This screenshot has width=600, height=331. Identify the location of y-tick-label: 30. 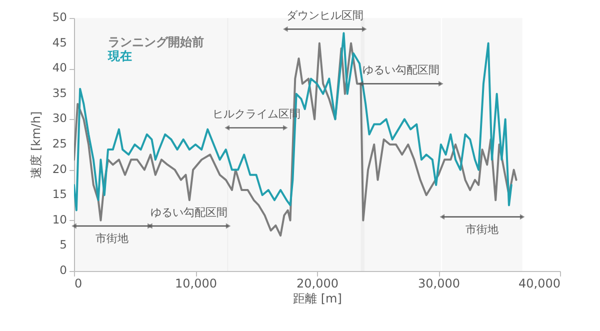
(59, 118).